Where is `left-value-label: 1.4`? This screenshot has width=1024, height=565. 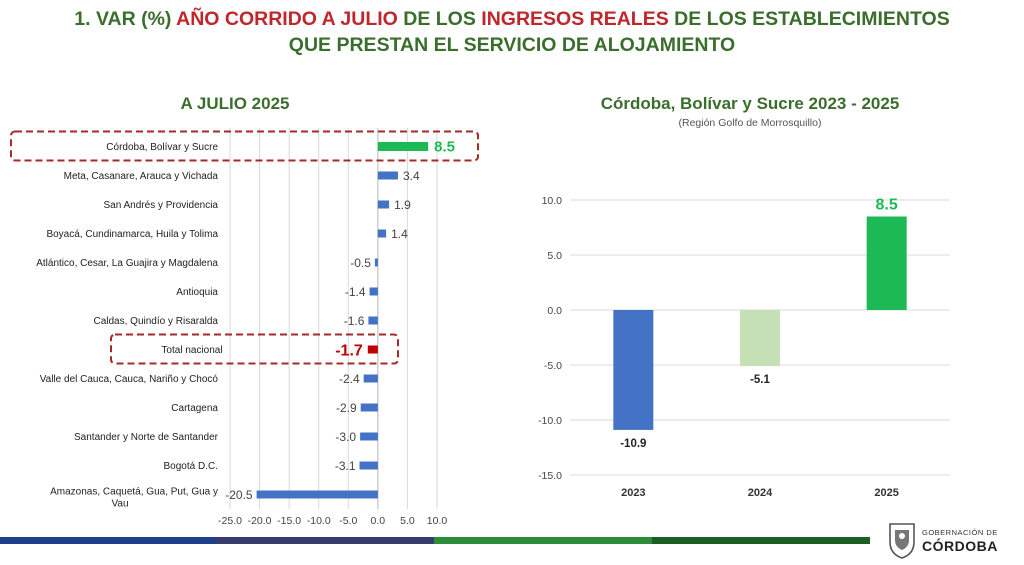 left-value-label: 1.4 is located at coordinates (399, 234).